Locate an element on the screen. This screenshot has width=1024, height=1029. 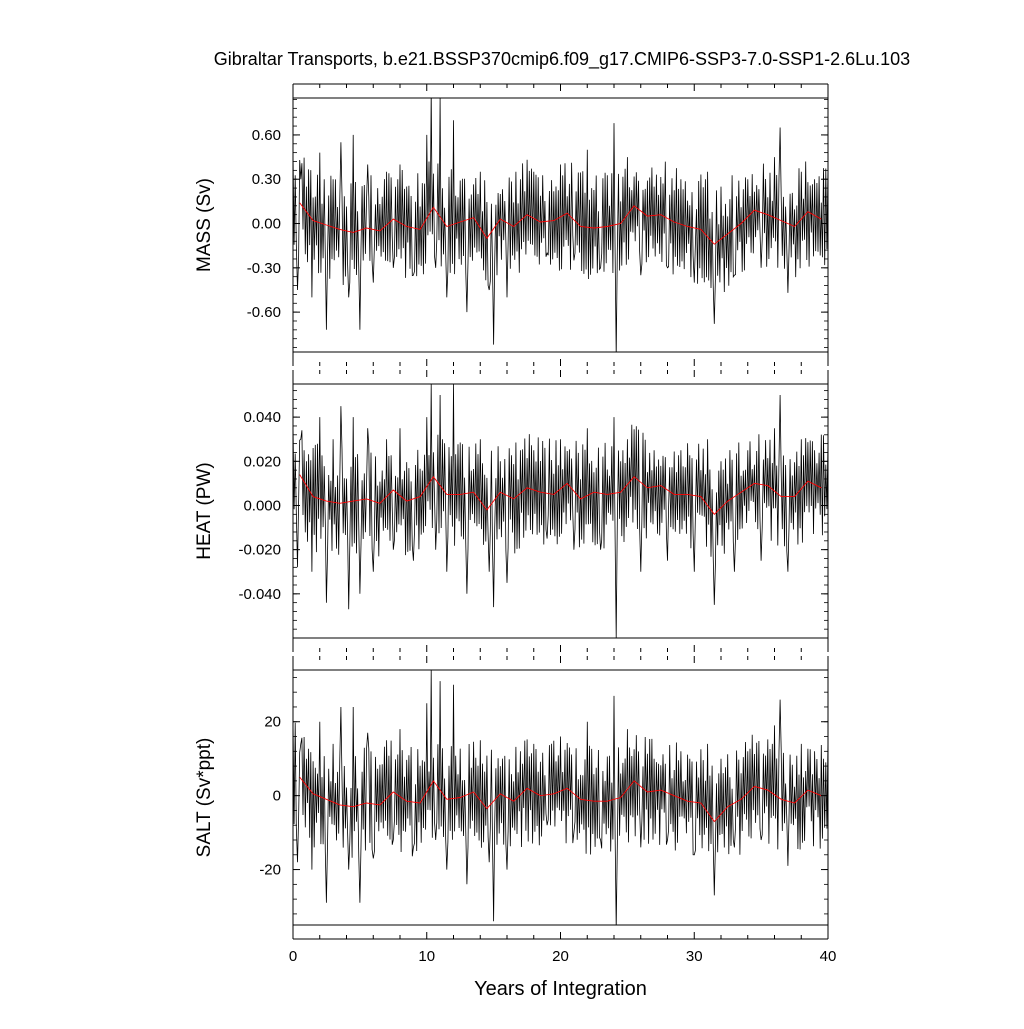
y-tick-label: -0.60 is located at coordinates (264, 312).